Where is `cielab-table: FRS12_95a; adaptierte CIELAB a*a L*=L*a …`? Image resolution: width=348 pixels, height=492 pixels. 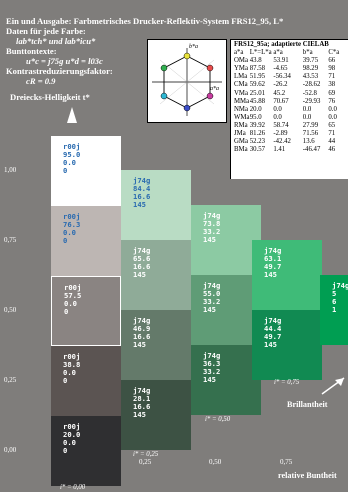 cielab-table: FRS12_95a; adaptierte CIELAB a*a L*=L*a … is located at coordinates (289, 109).